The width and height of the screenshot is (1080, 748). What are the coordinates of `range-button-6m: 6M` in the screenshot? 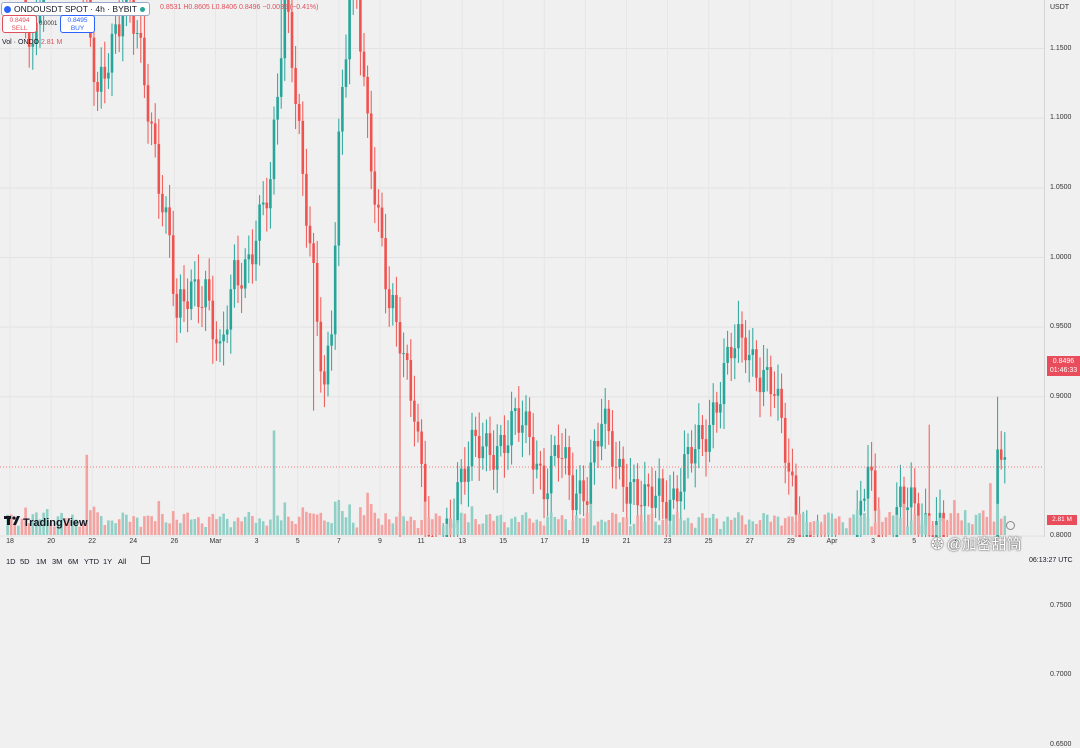 It's located at (73, 561).